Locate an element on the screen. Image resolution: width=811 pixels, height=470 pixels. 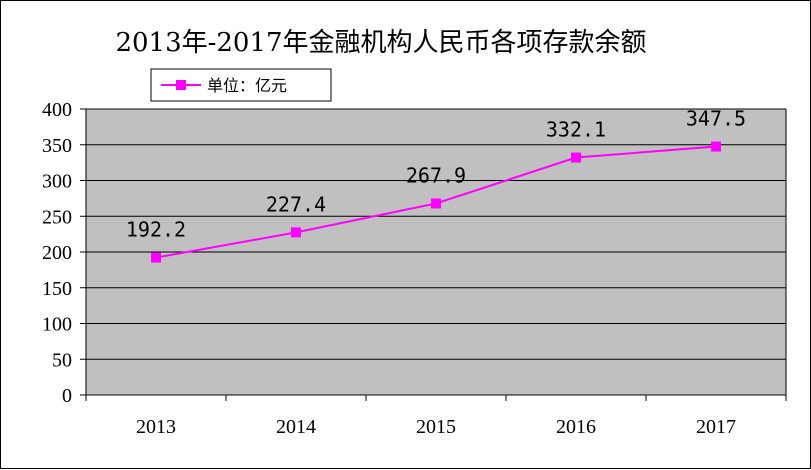
x-tick-label: 2017 is located at coordinates (716, 427).